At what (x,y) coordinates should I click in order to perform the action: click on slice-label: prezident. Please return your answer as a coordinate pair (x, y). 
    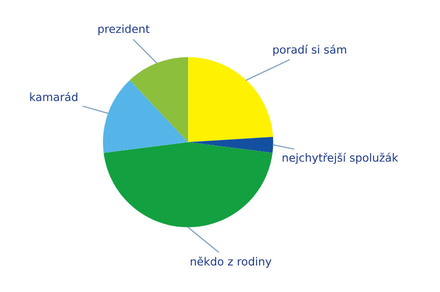
    Looking at the image, I should click on (124, 30).